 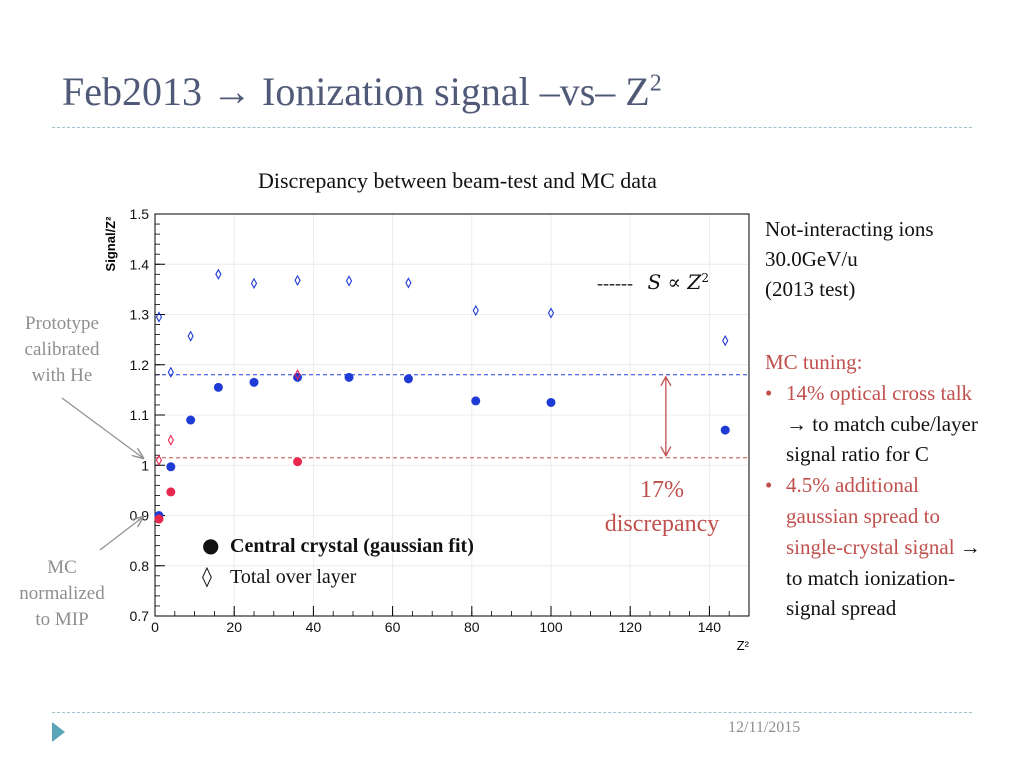 What do you see at coordinates (655, 83) in the screenshot?
I see `slide-title-superscript: 2` at bounding box center [655, 83].